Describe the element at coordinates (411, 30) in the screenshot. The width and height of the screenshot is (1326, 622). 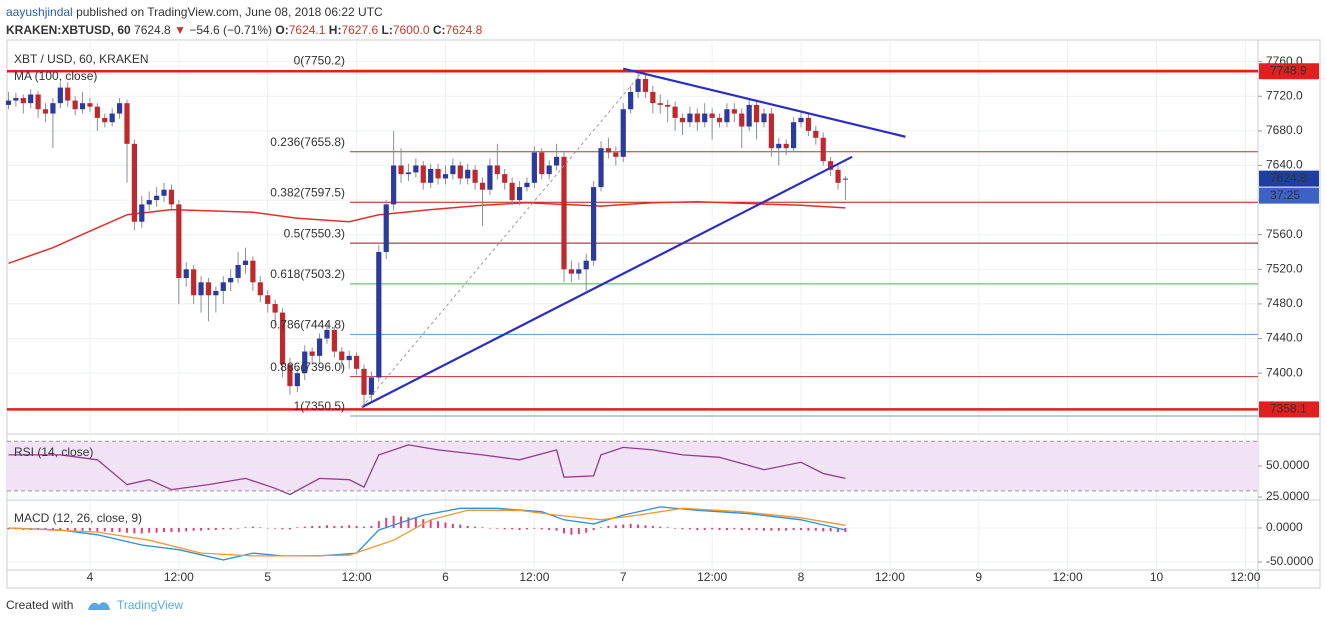
I see `low: 7600.0` at that location.